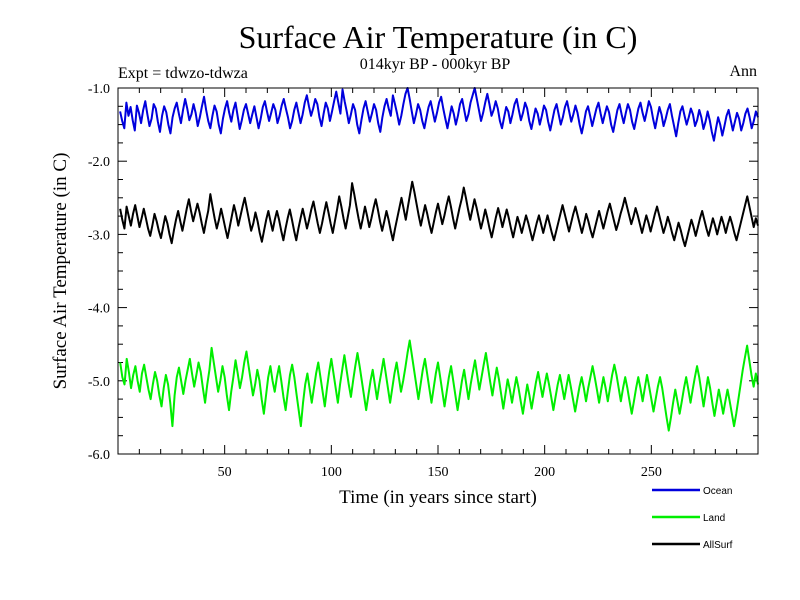 The height and width of the screenshot is (600, 800). Describe the element at coordinates (331, 472) in the screenshot. I see `x-tick-label: 100` at that location.